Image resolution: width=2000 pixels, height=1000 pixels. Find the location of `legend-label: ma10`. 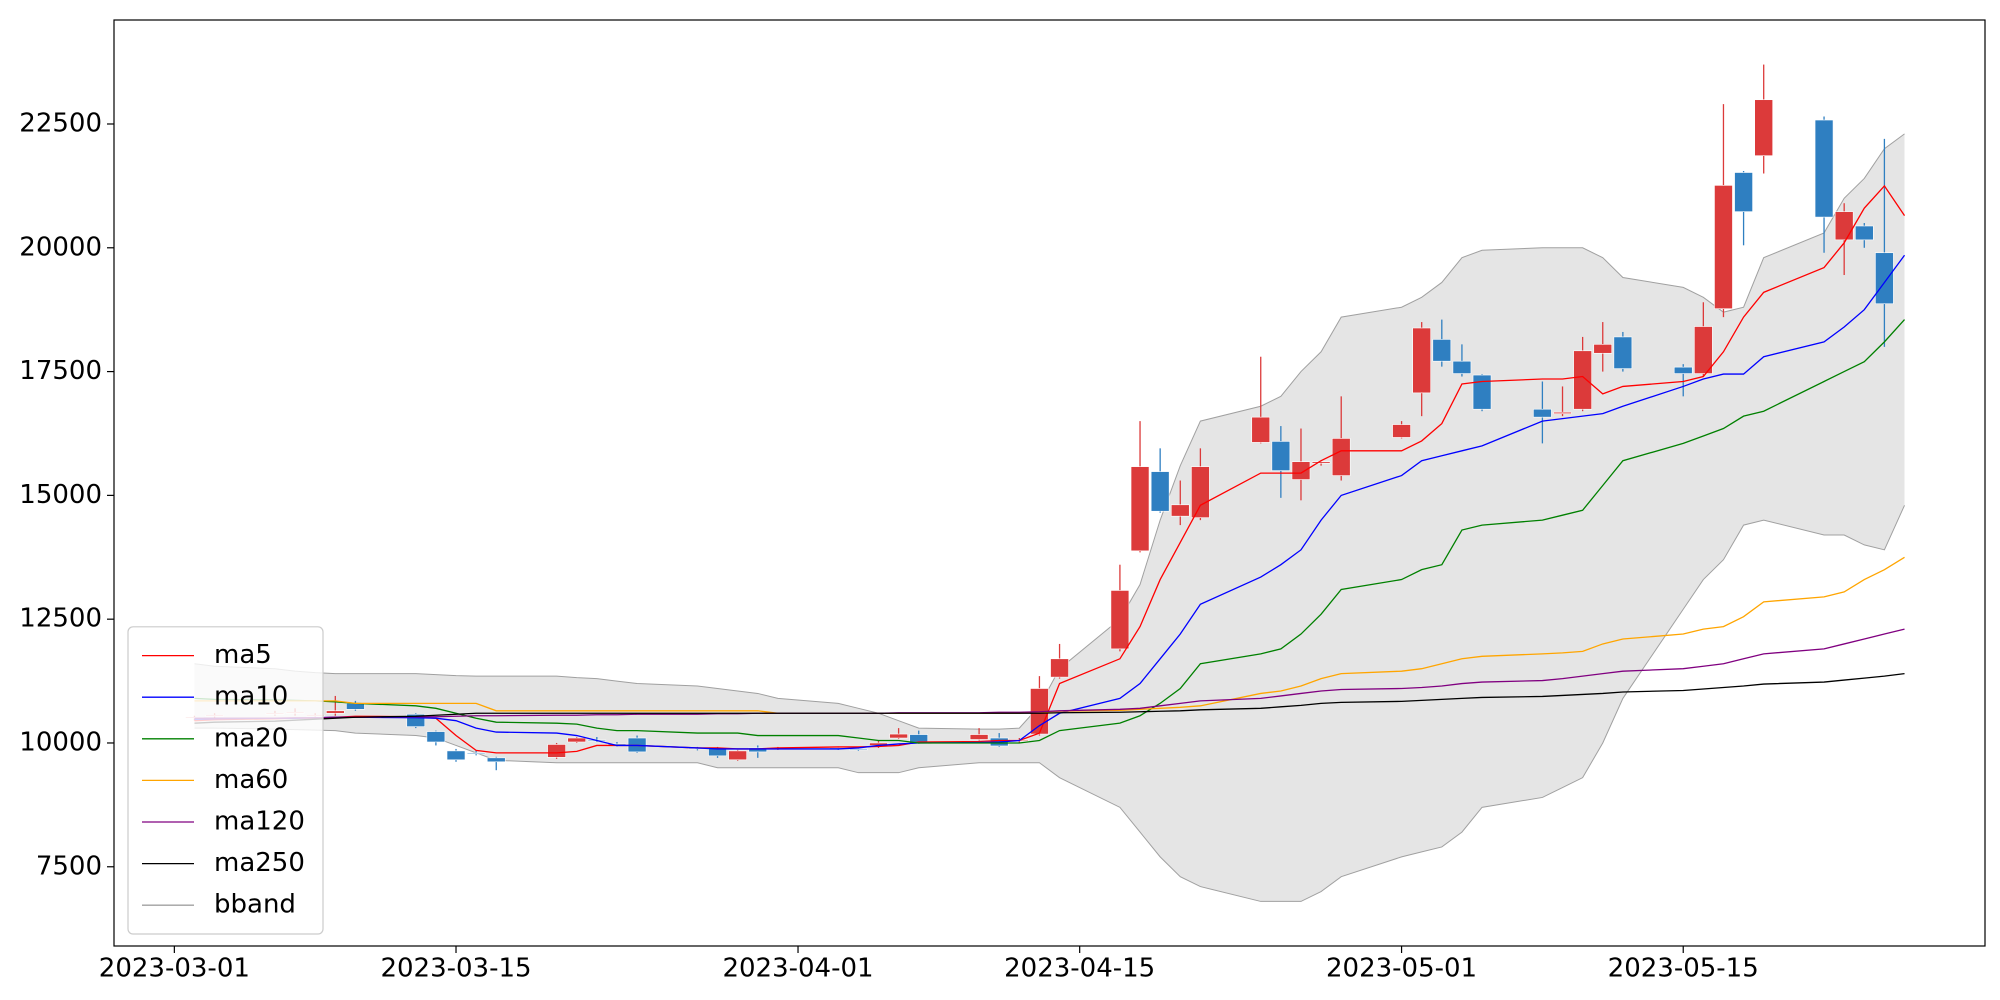

legend-label: ma10 is located at coordinates (251, 697).